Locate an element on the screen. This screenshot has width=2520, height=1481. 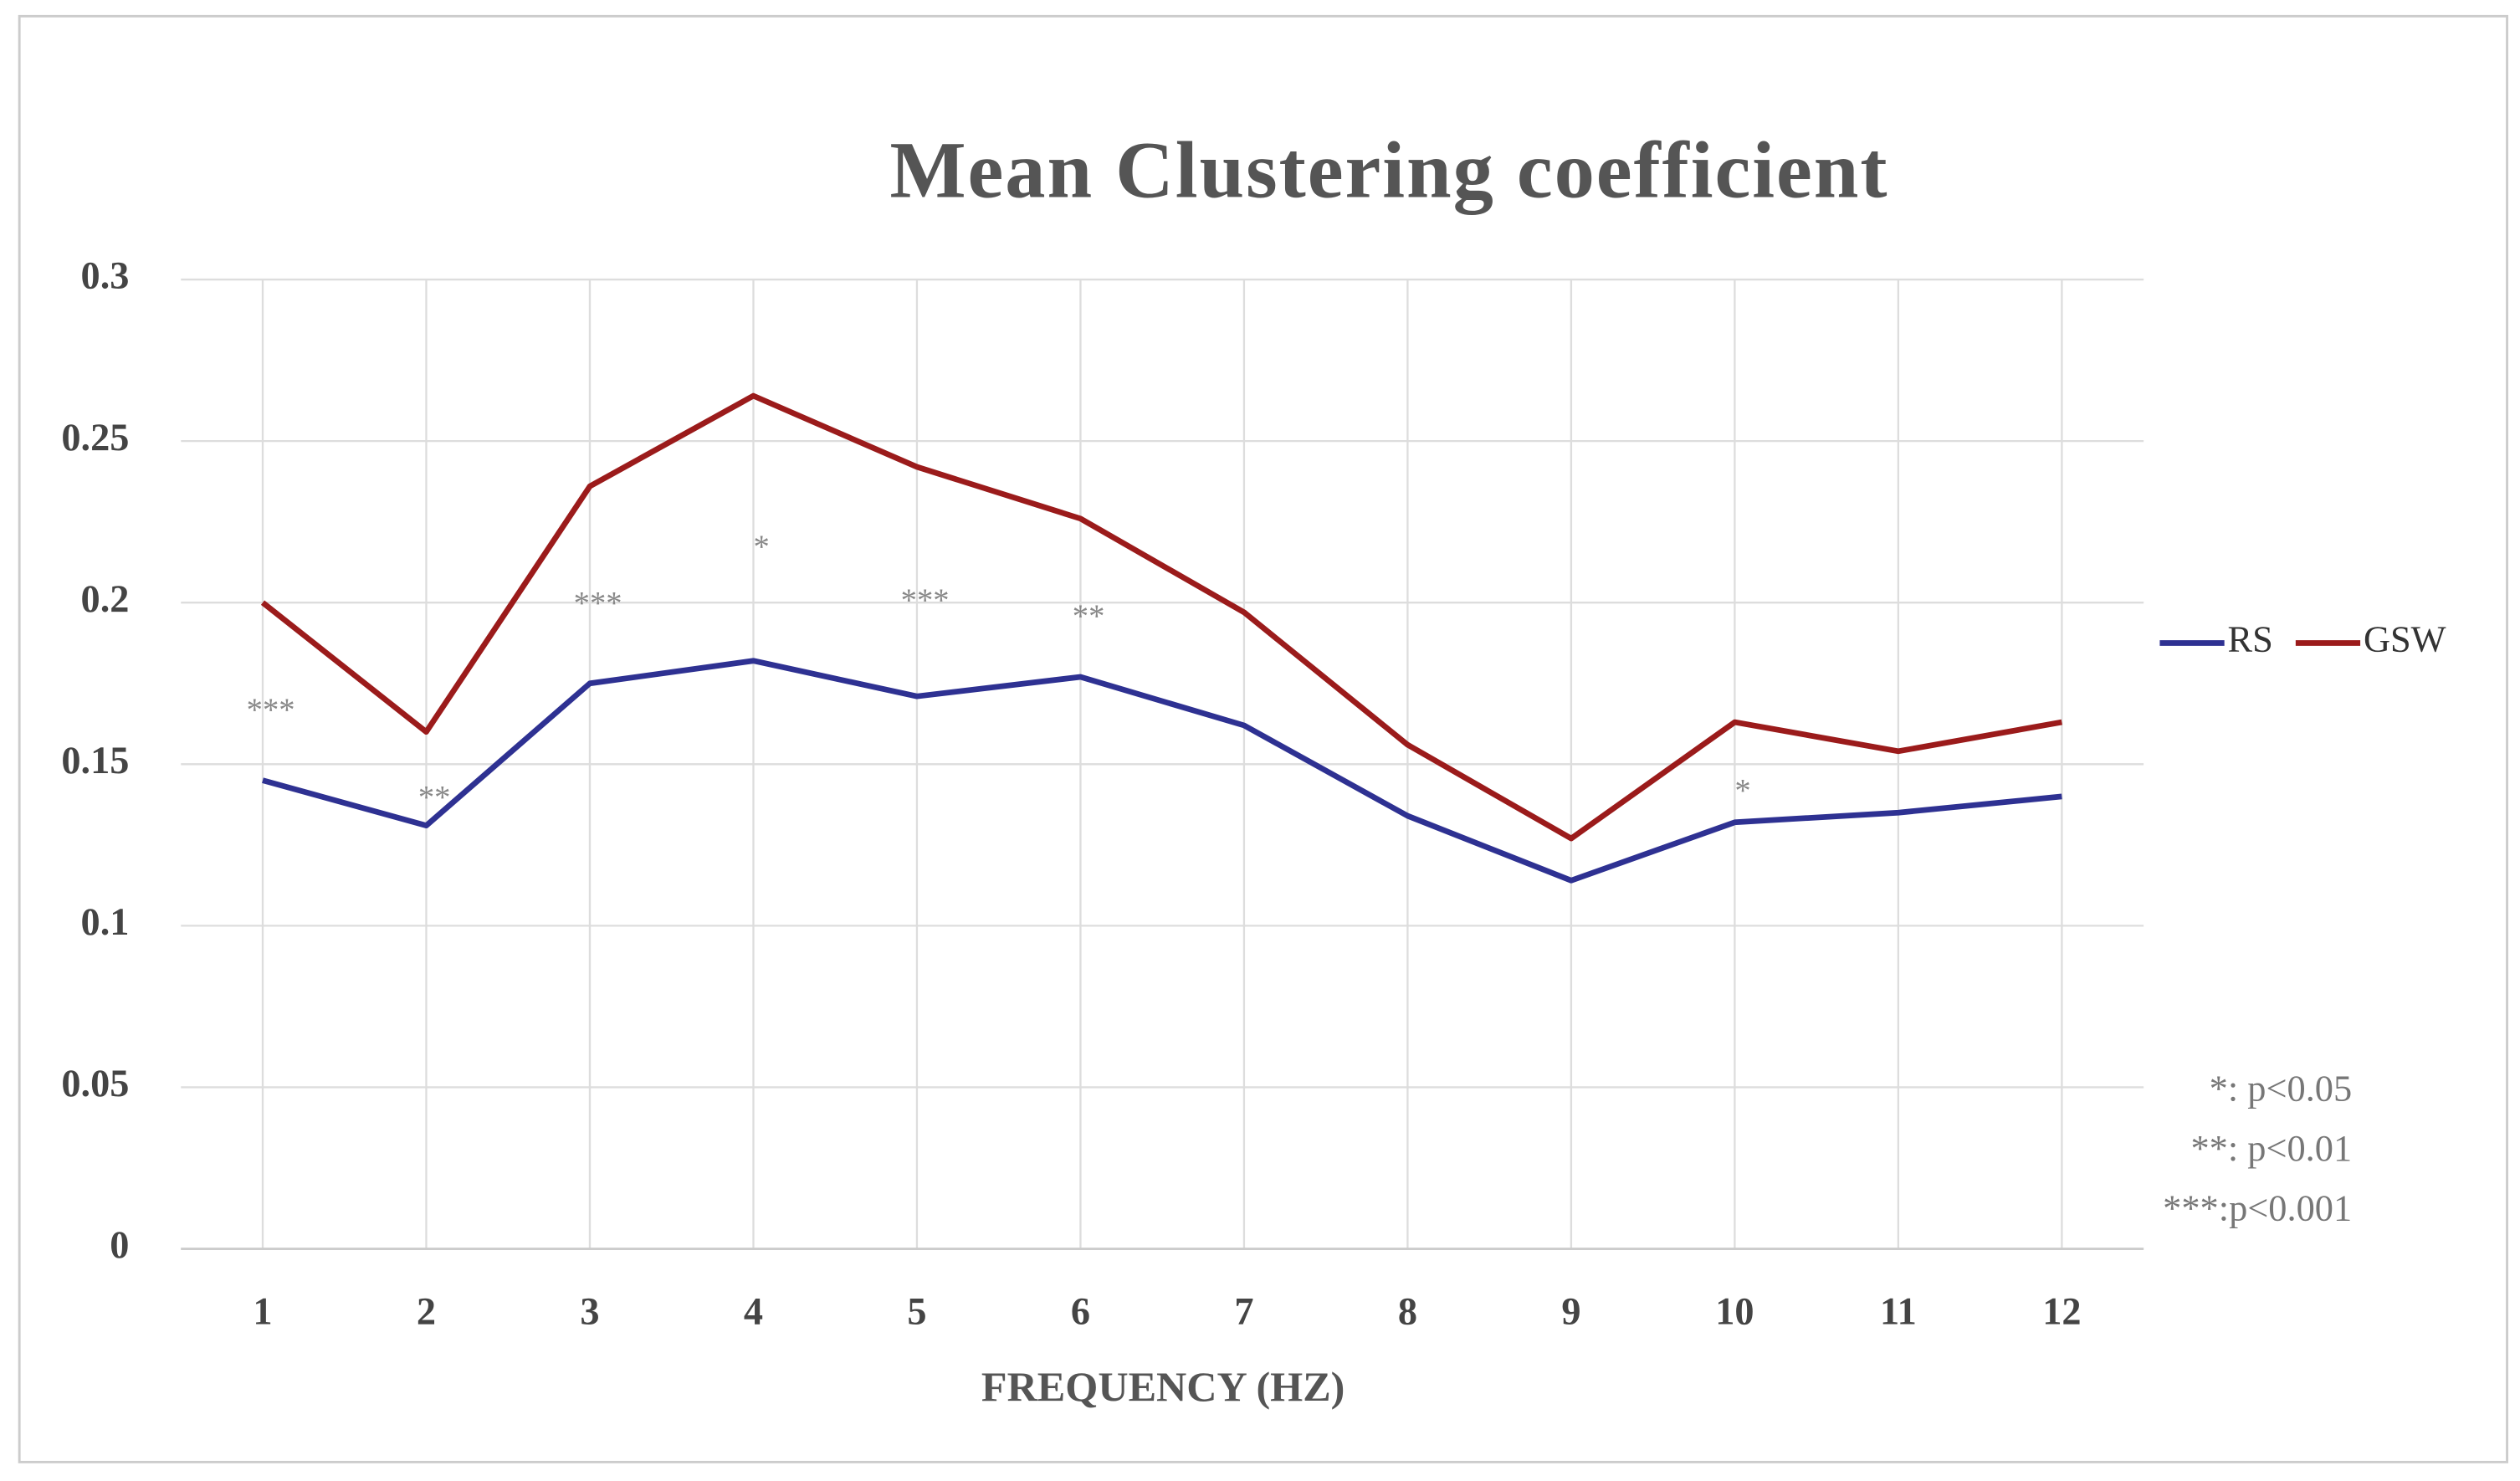
y-tick-label: 0.1 is located at coordinates (105, 922).